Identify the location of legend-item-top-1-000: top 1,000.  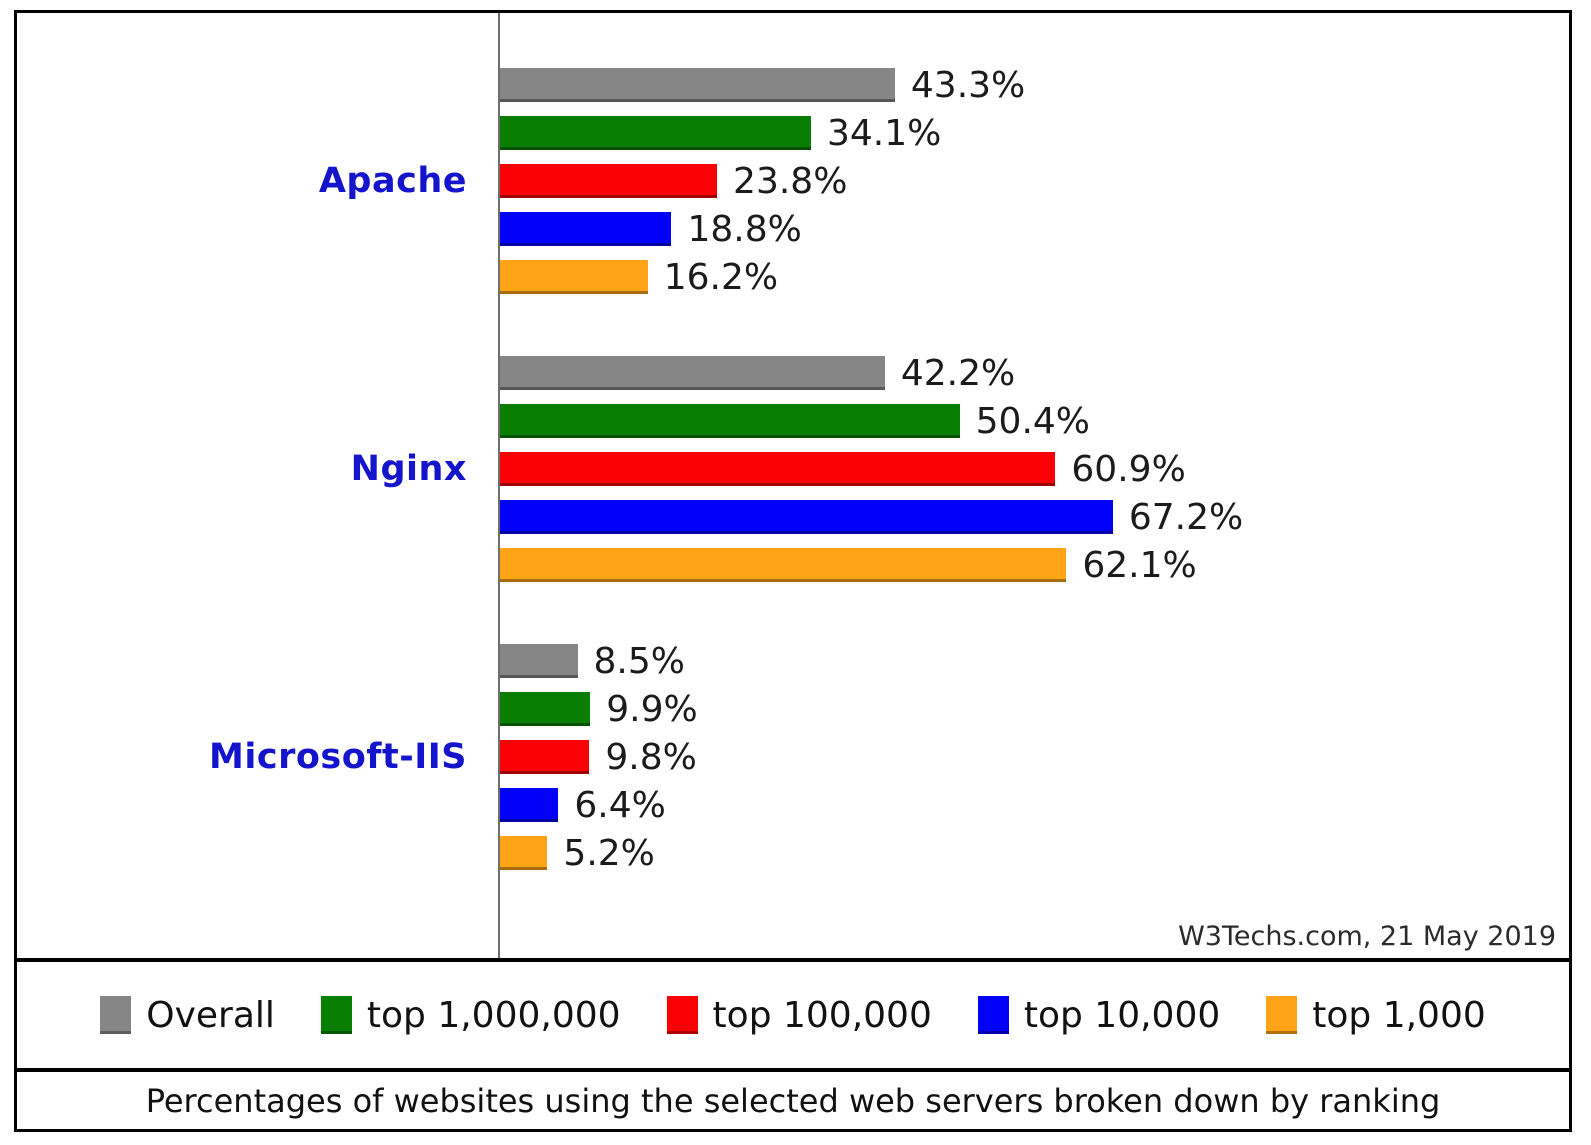
(1376, 1015).